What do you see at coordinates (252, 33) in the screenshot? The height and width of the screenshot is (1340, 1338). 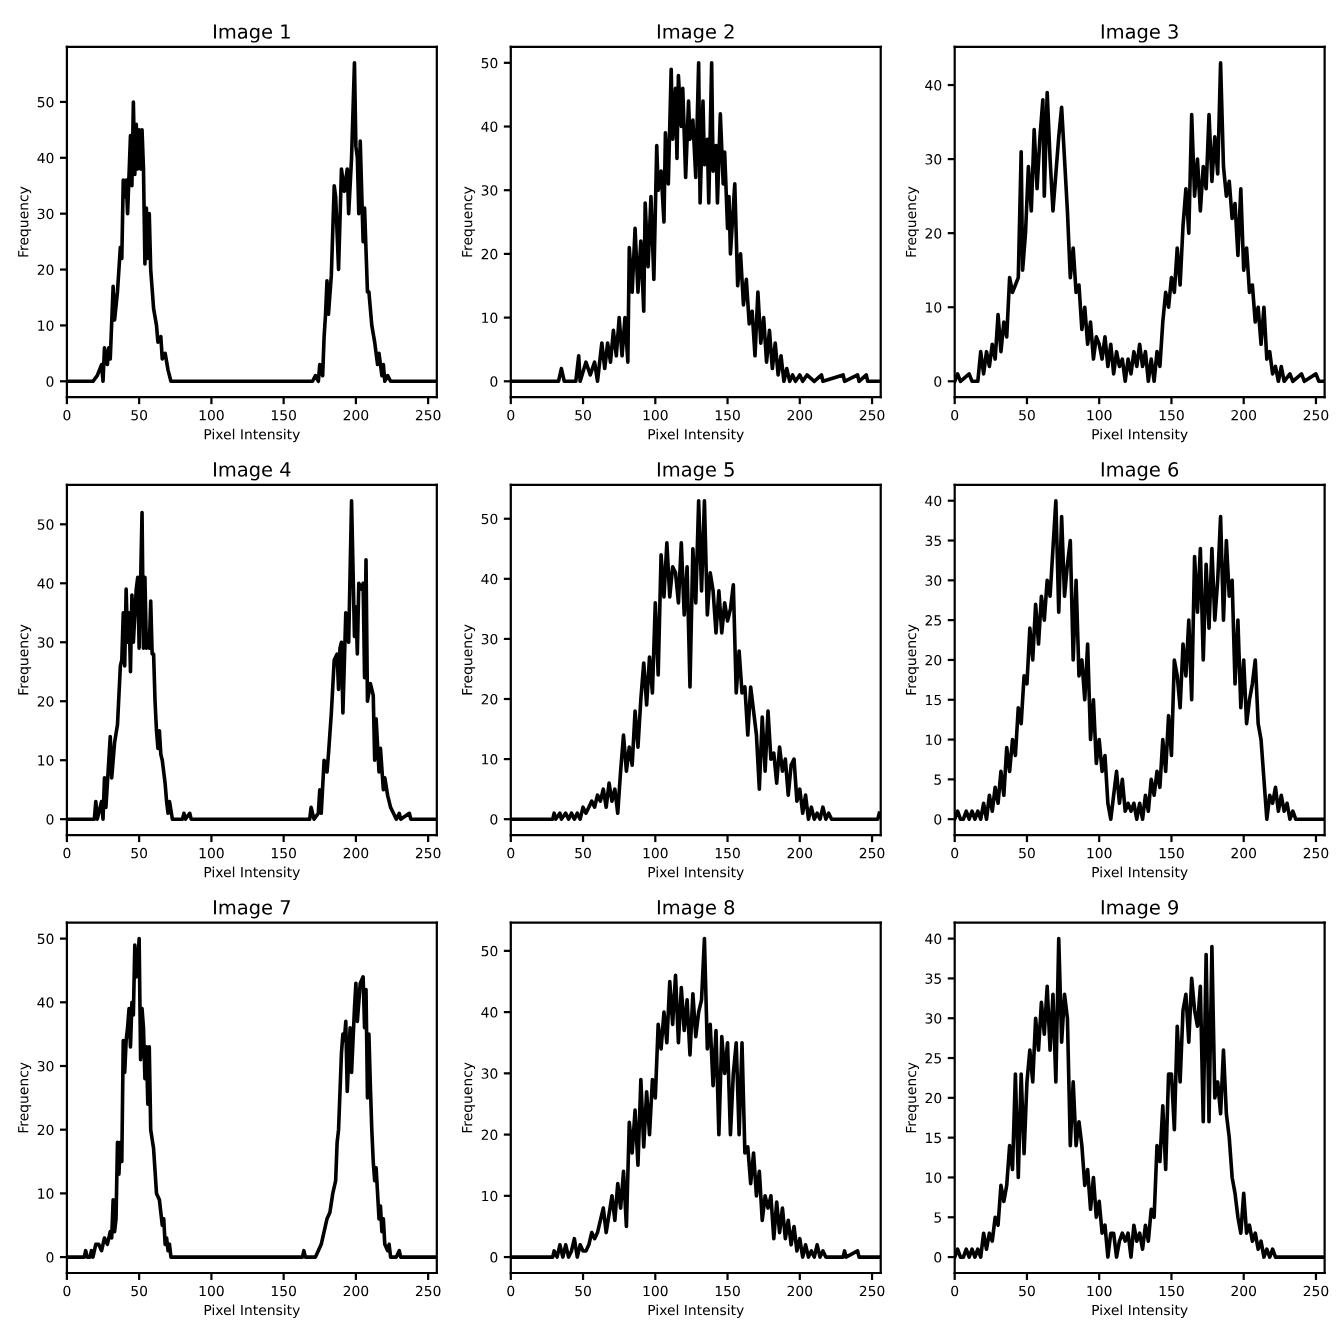 I see `chart-title: Image 1` at bounding box center [252, 33].